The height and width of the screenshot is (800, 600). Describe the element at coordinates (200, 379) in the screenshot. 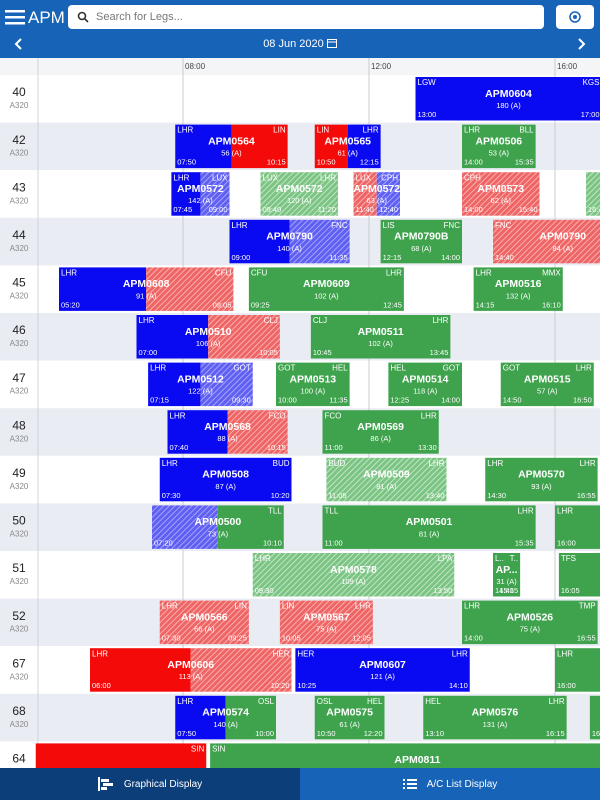

I see `leg-flight: APM0512` at that location.